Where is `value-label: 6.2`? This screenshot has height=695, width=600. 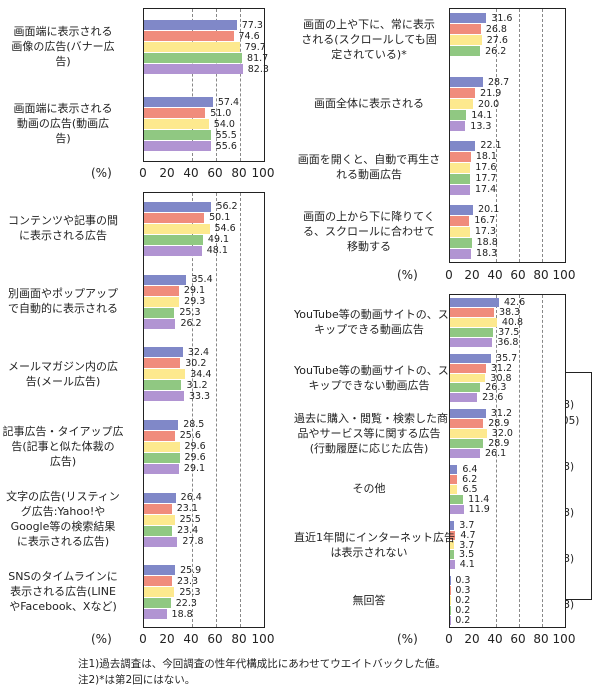
value-label: 6.2 is located at coordinates (470, 479).